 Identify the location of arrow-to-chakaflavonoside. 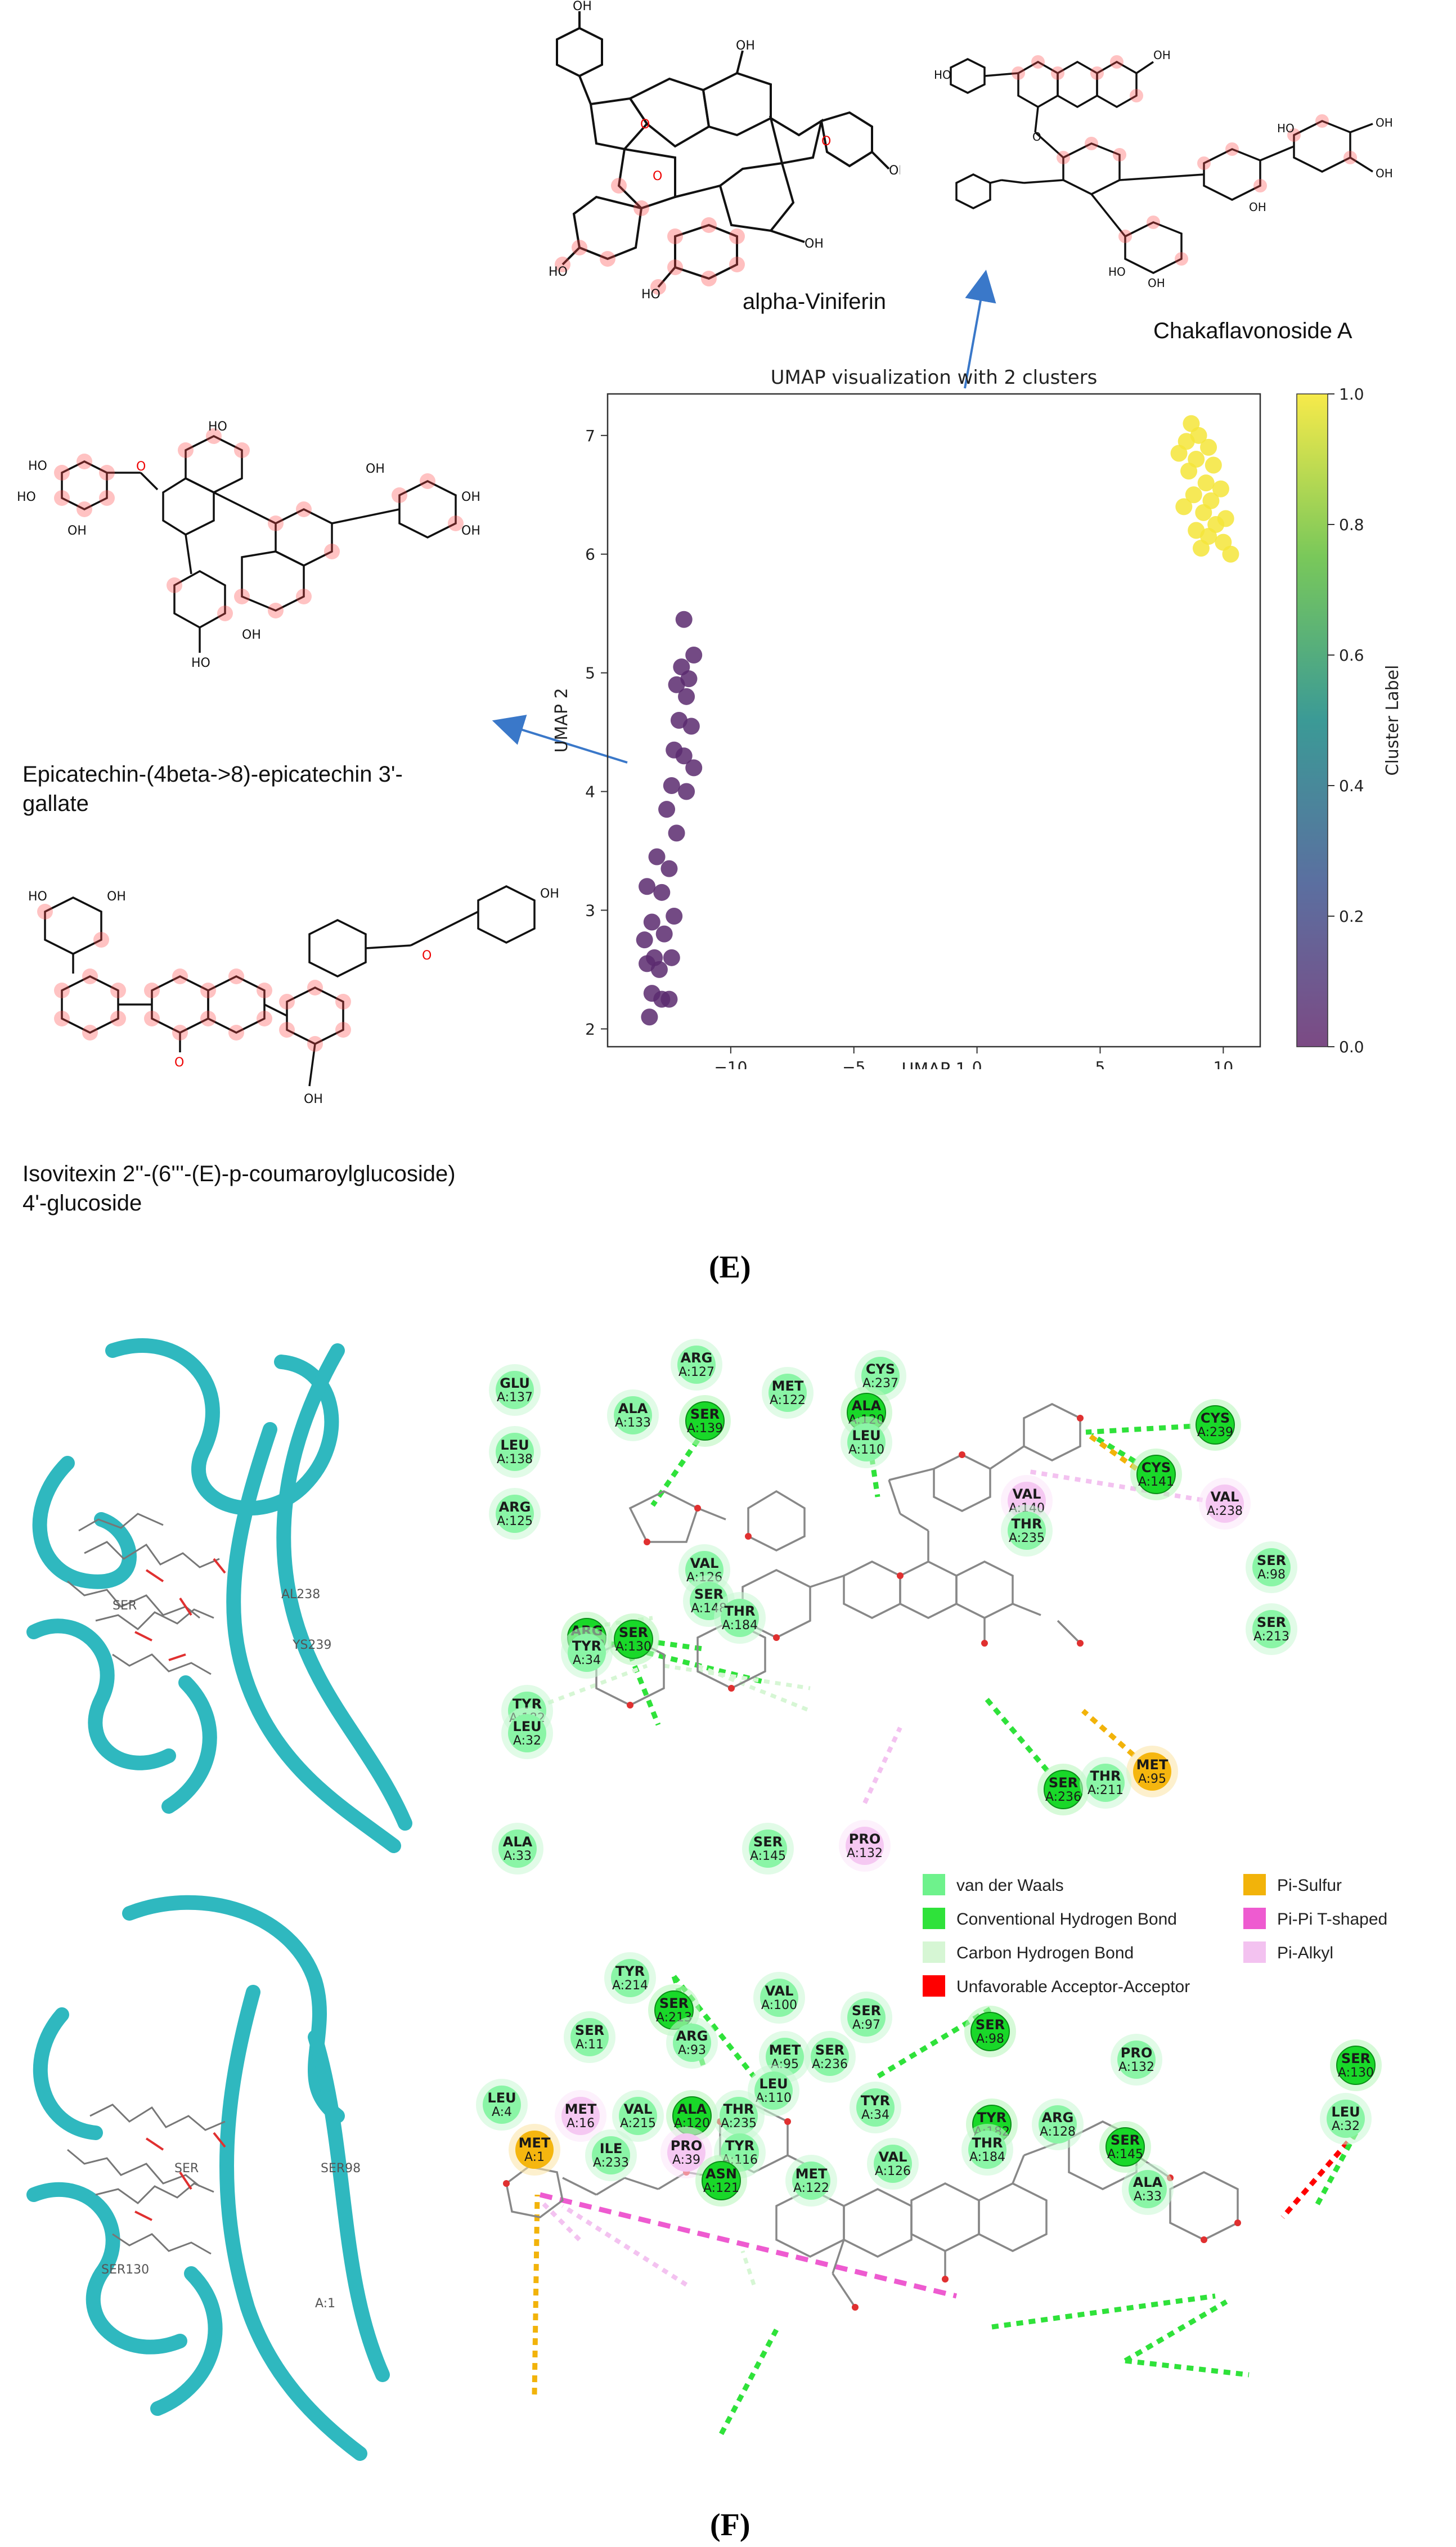
(980, 329).